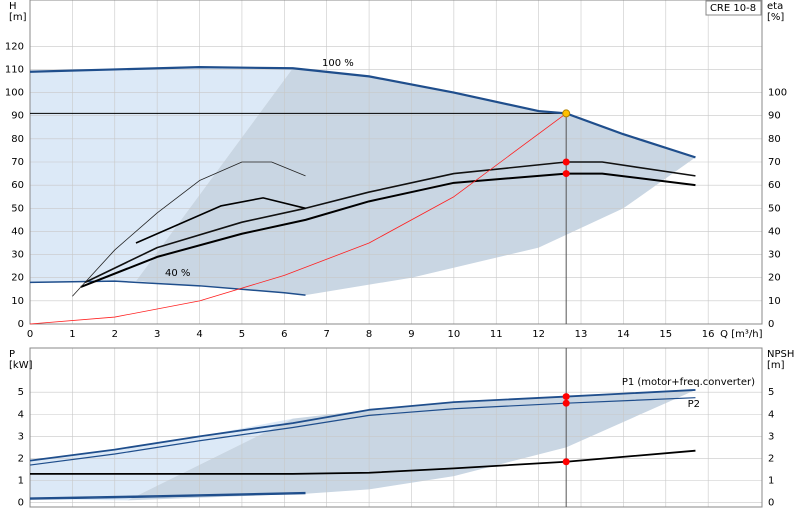  What do you see at coordinates (774, 185) in the screenshot?
I see `y2-tick-label: 60` at bounding box center [774, 185].